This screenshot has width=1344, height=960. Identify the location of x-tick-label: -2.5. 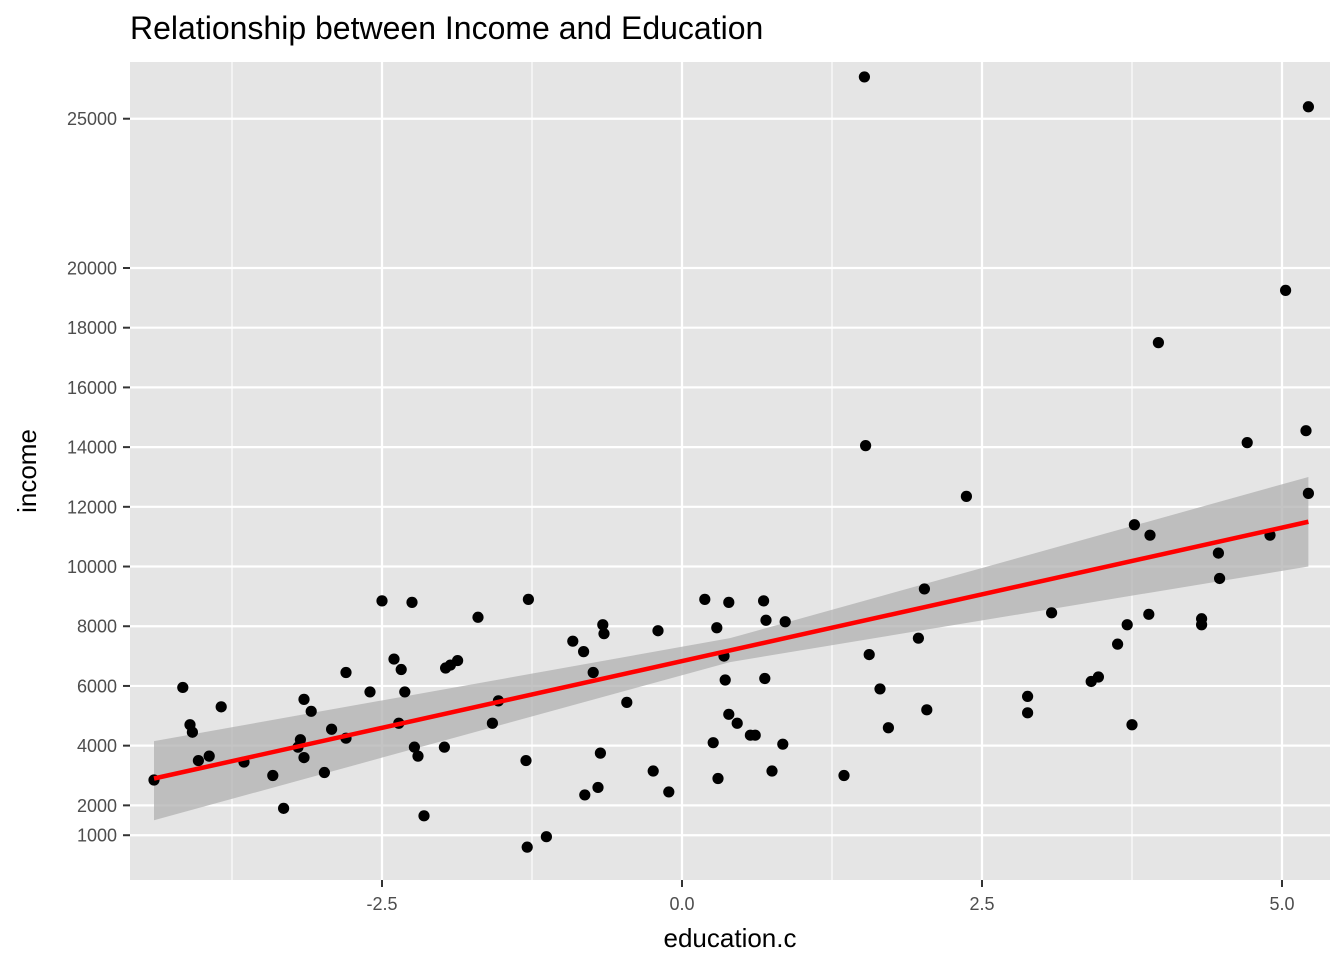
(381, 904).